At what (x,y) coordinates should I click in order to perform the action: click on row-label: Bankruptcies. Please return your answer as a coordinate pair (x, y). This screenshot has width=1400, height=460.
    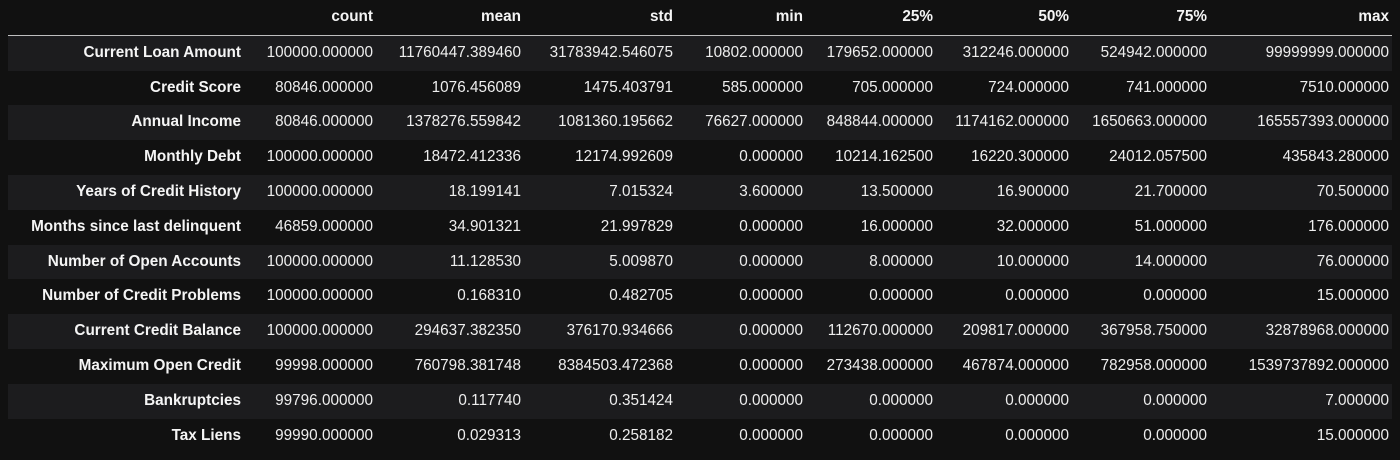
    Looking at the image, I should click on (192, 400).